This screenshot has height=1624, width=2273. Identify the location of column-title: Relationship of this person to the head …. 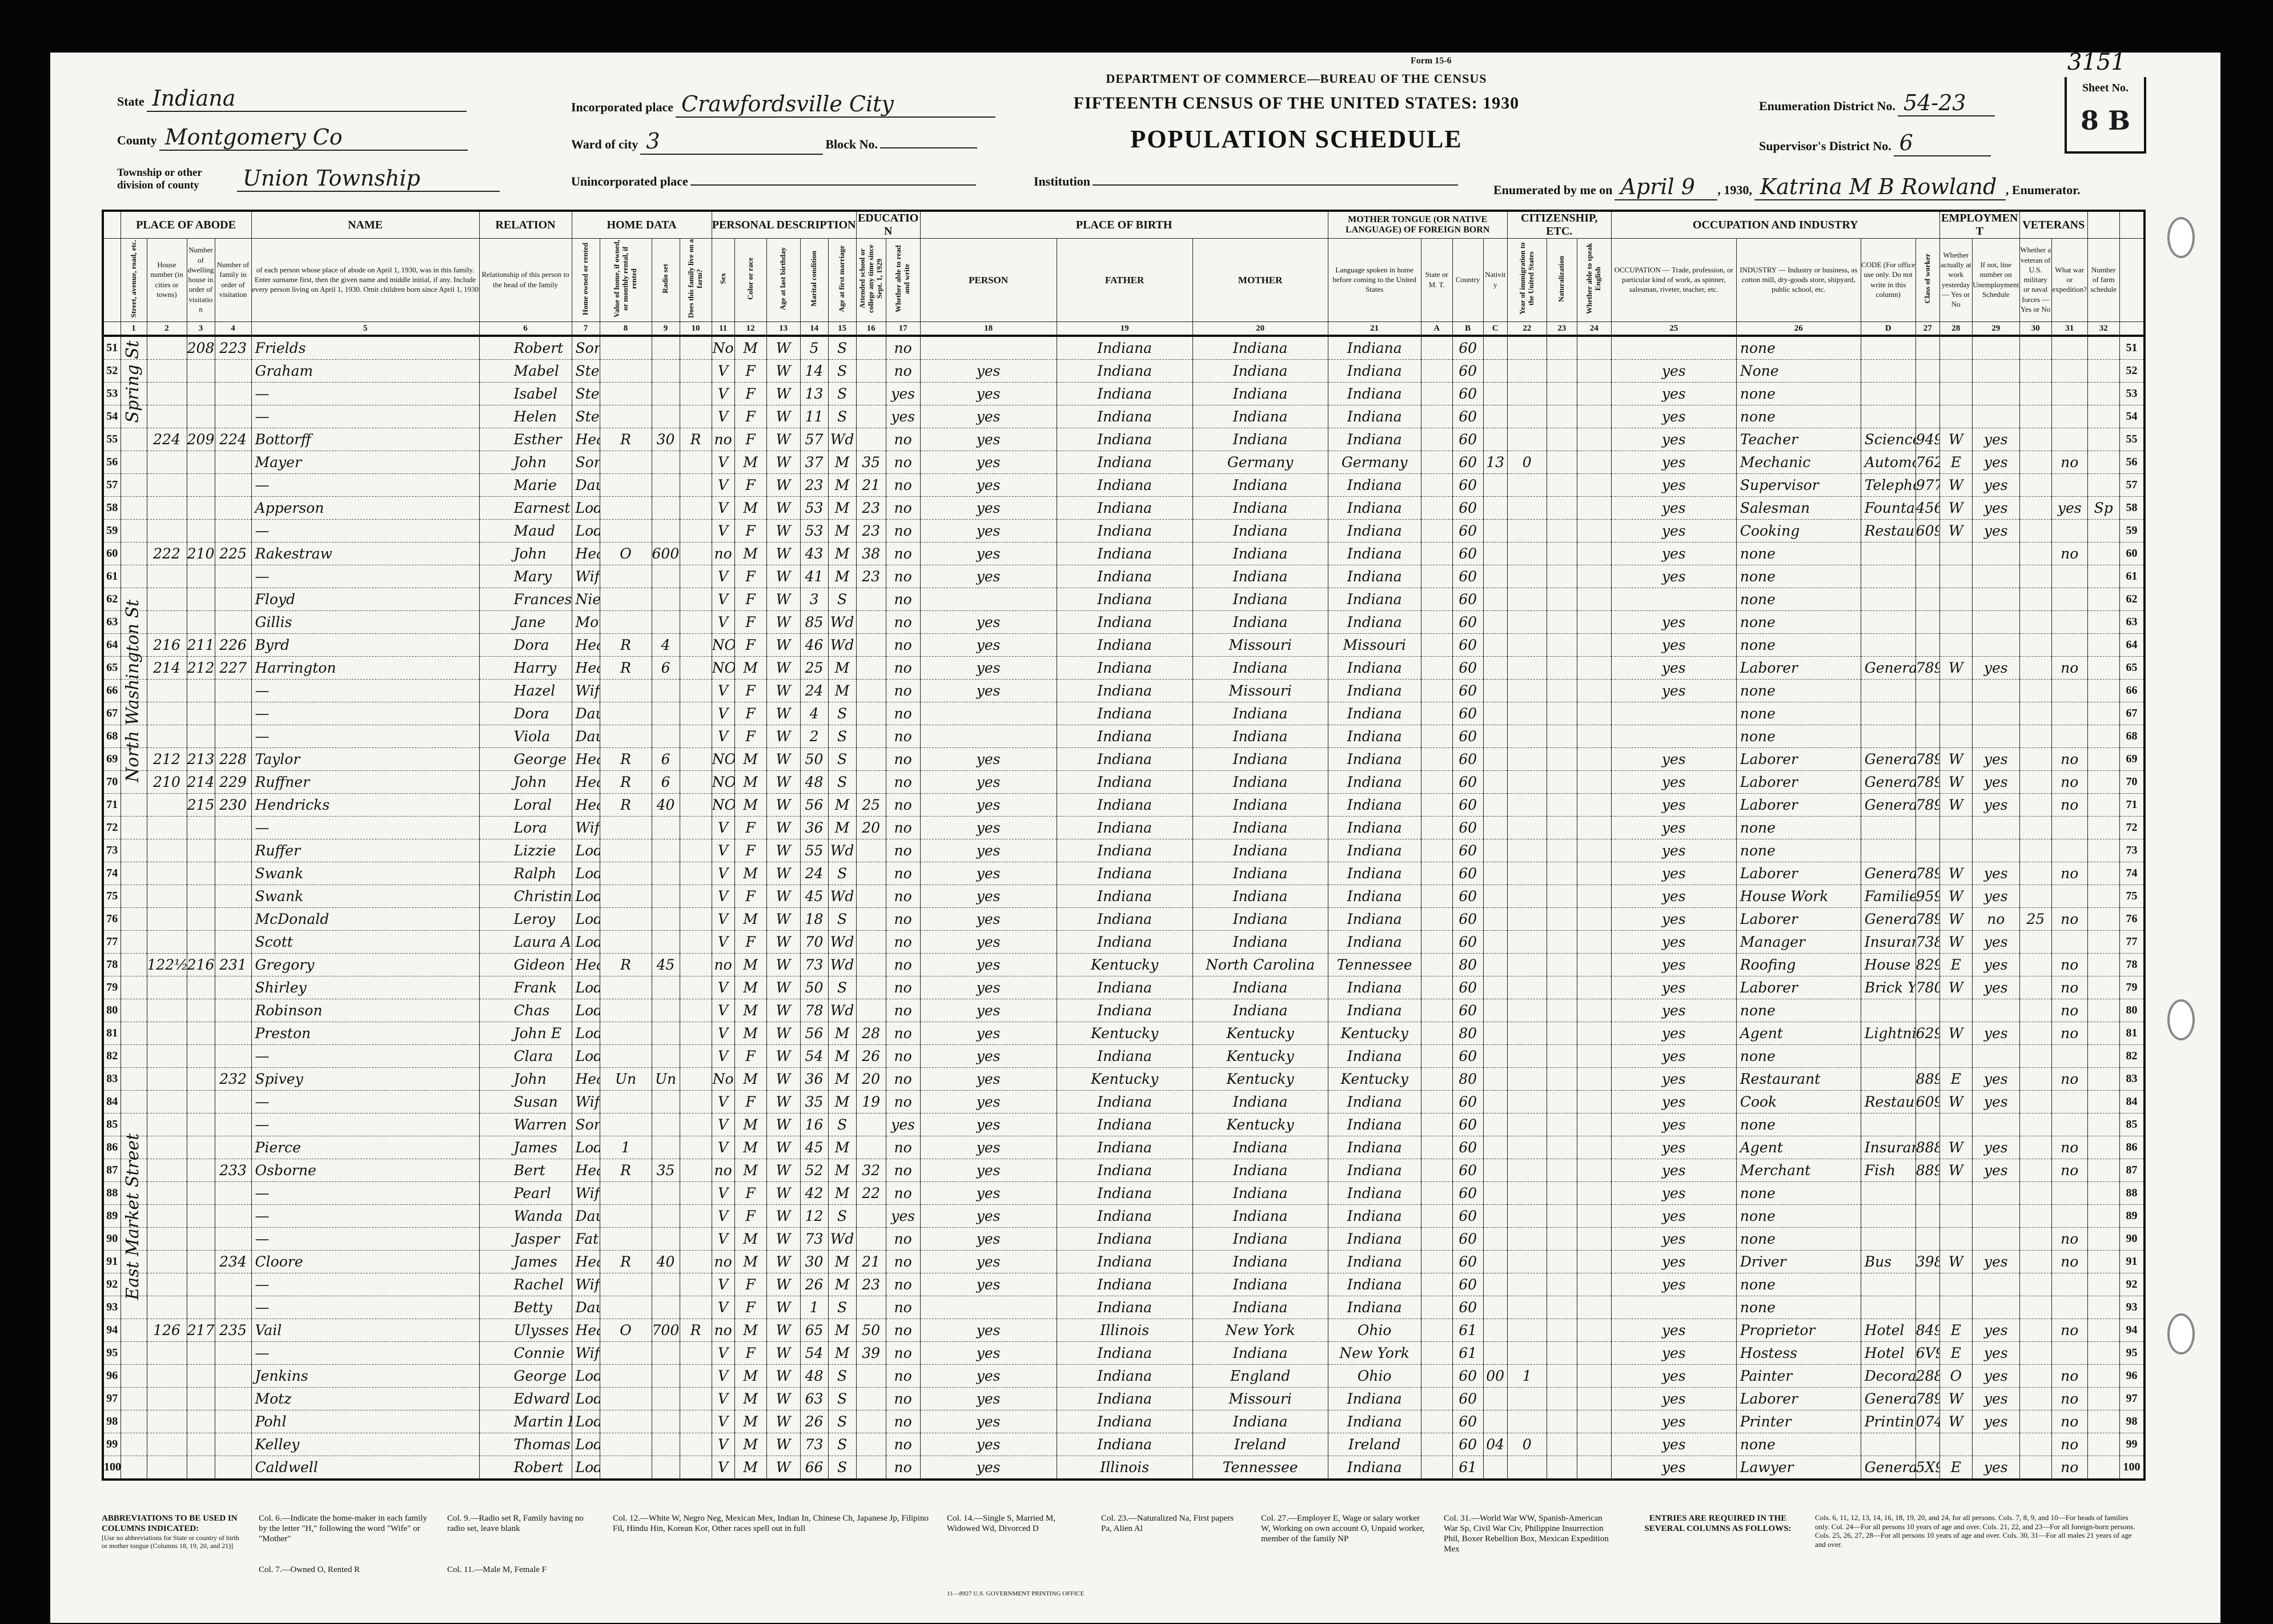
(525, 279).